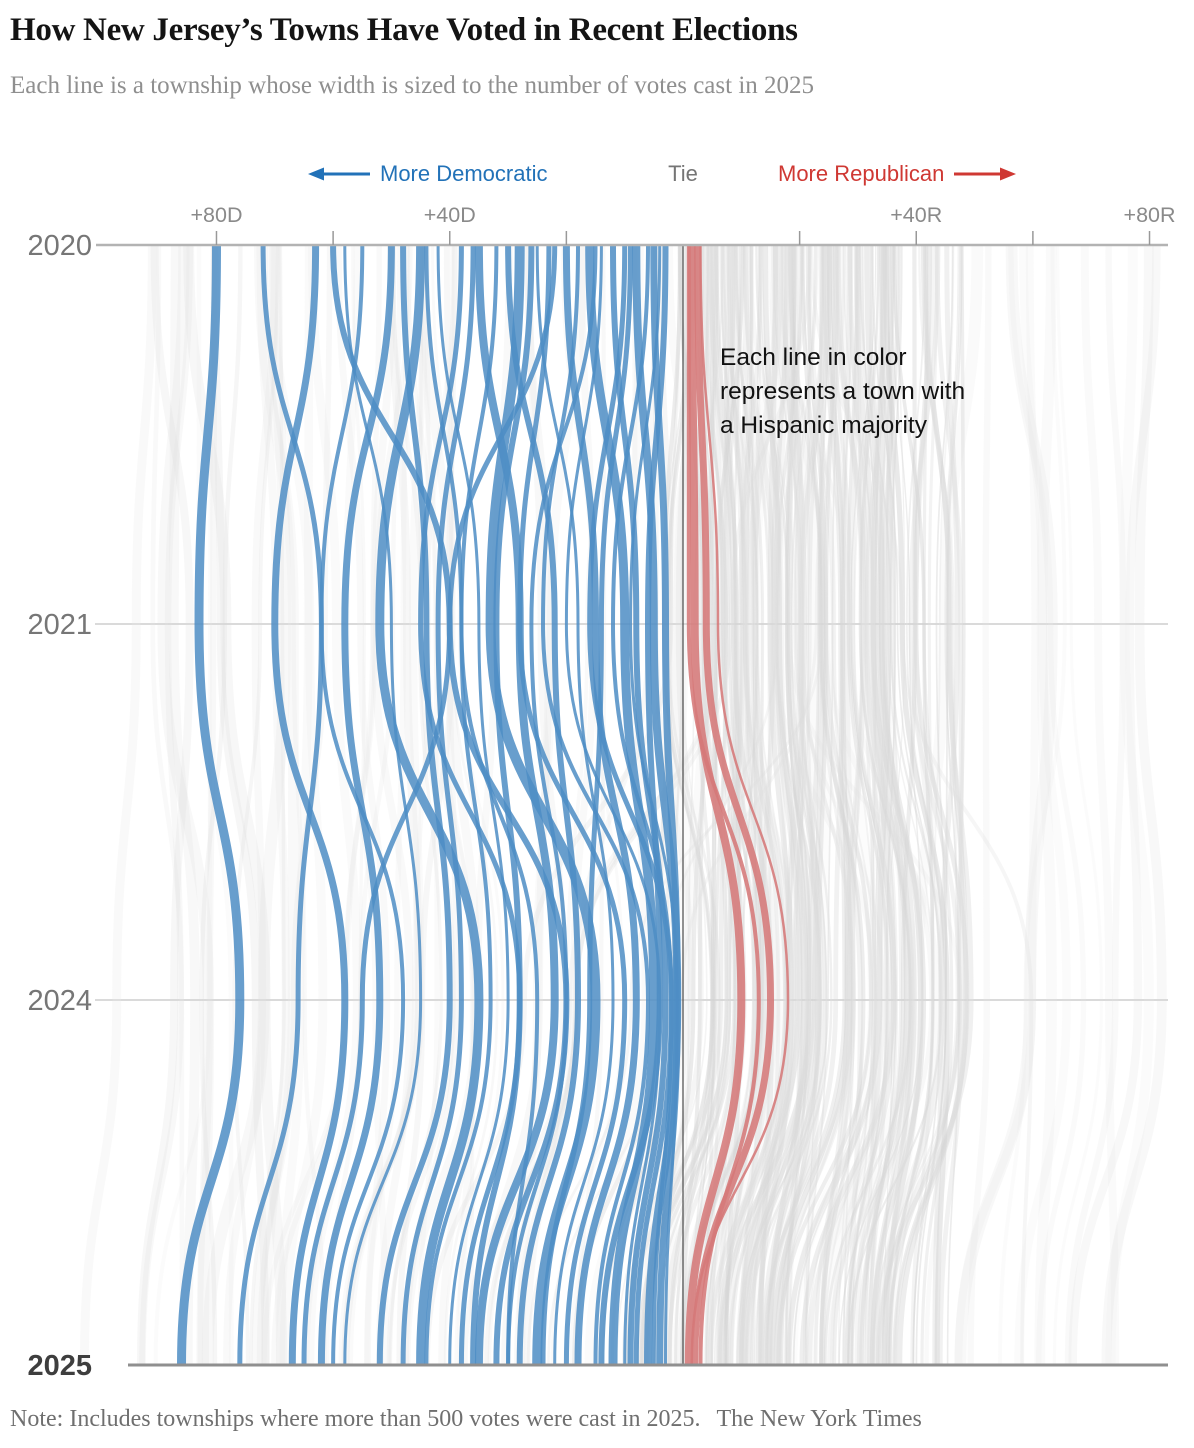  What do you see at coordinates (339, 174) in the screenshot?
I see `left-arrow-icon` at bounding box center [339, 174].